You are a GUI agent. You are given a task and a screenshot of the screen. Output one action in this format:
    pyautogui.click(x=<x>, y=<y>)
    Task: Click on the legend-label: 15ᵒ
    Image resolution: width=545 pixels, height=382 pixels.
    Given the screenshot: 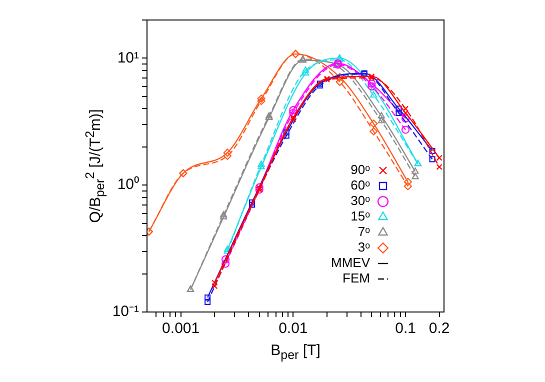 What is the action you would take?
    pyautogui.click(x=360, y=216)
    